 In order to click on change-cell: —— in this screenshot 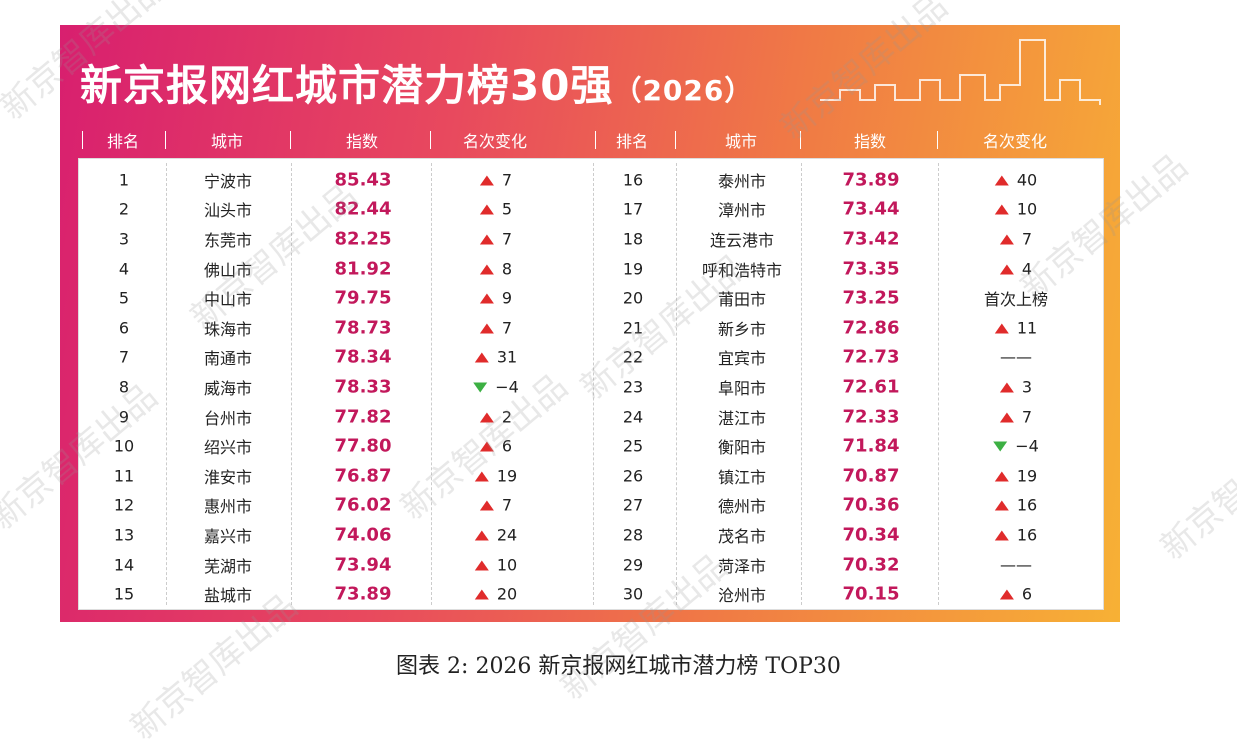, I will do `click(1016, 357)`.